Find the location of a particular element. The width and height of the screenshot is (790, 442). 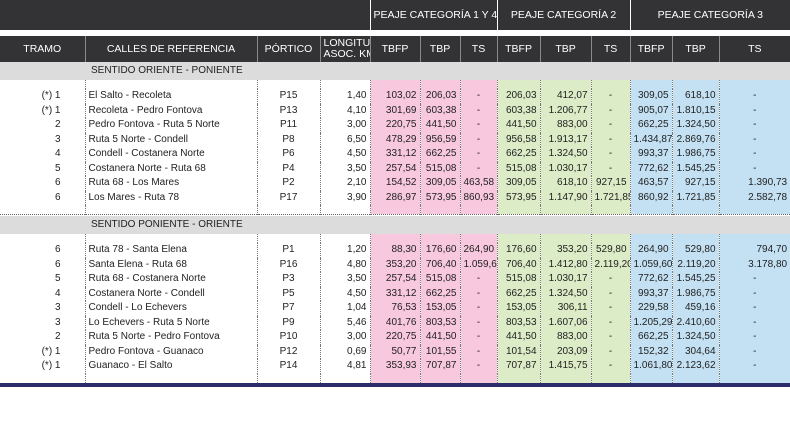

c3-value-cell: 529,80 is located at coordinates (695, 250).